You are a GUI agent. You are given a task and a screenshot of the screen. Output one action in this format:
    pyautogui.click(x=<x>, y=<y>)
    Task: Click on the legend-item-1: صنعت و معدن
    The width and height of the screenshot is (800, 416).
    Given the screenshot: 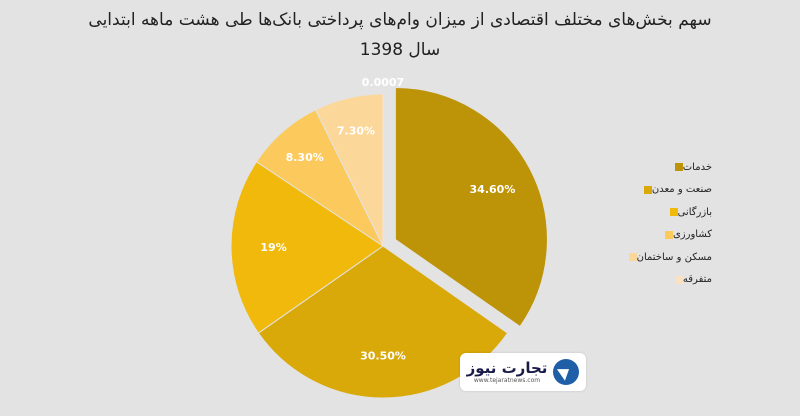 What is the action you would take?
    pyautogui.click(x=657, y=190)
    